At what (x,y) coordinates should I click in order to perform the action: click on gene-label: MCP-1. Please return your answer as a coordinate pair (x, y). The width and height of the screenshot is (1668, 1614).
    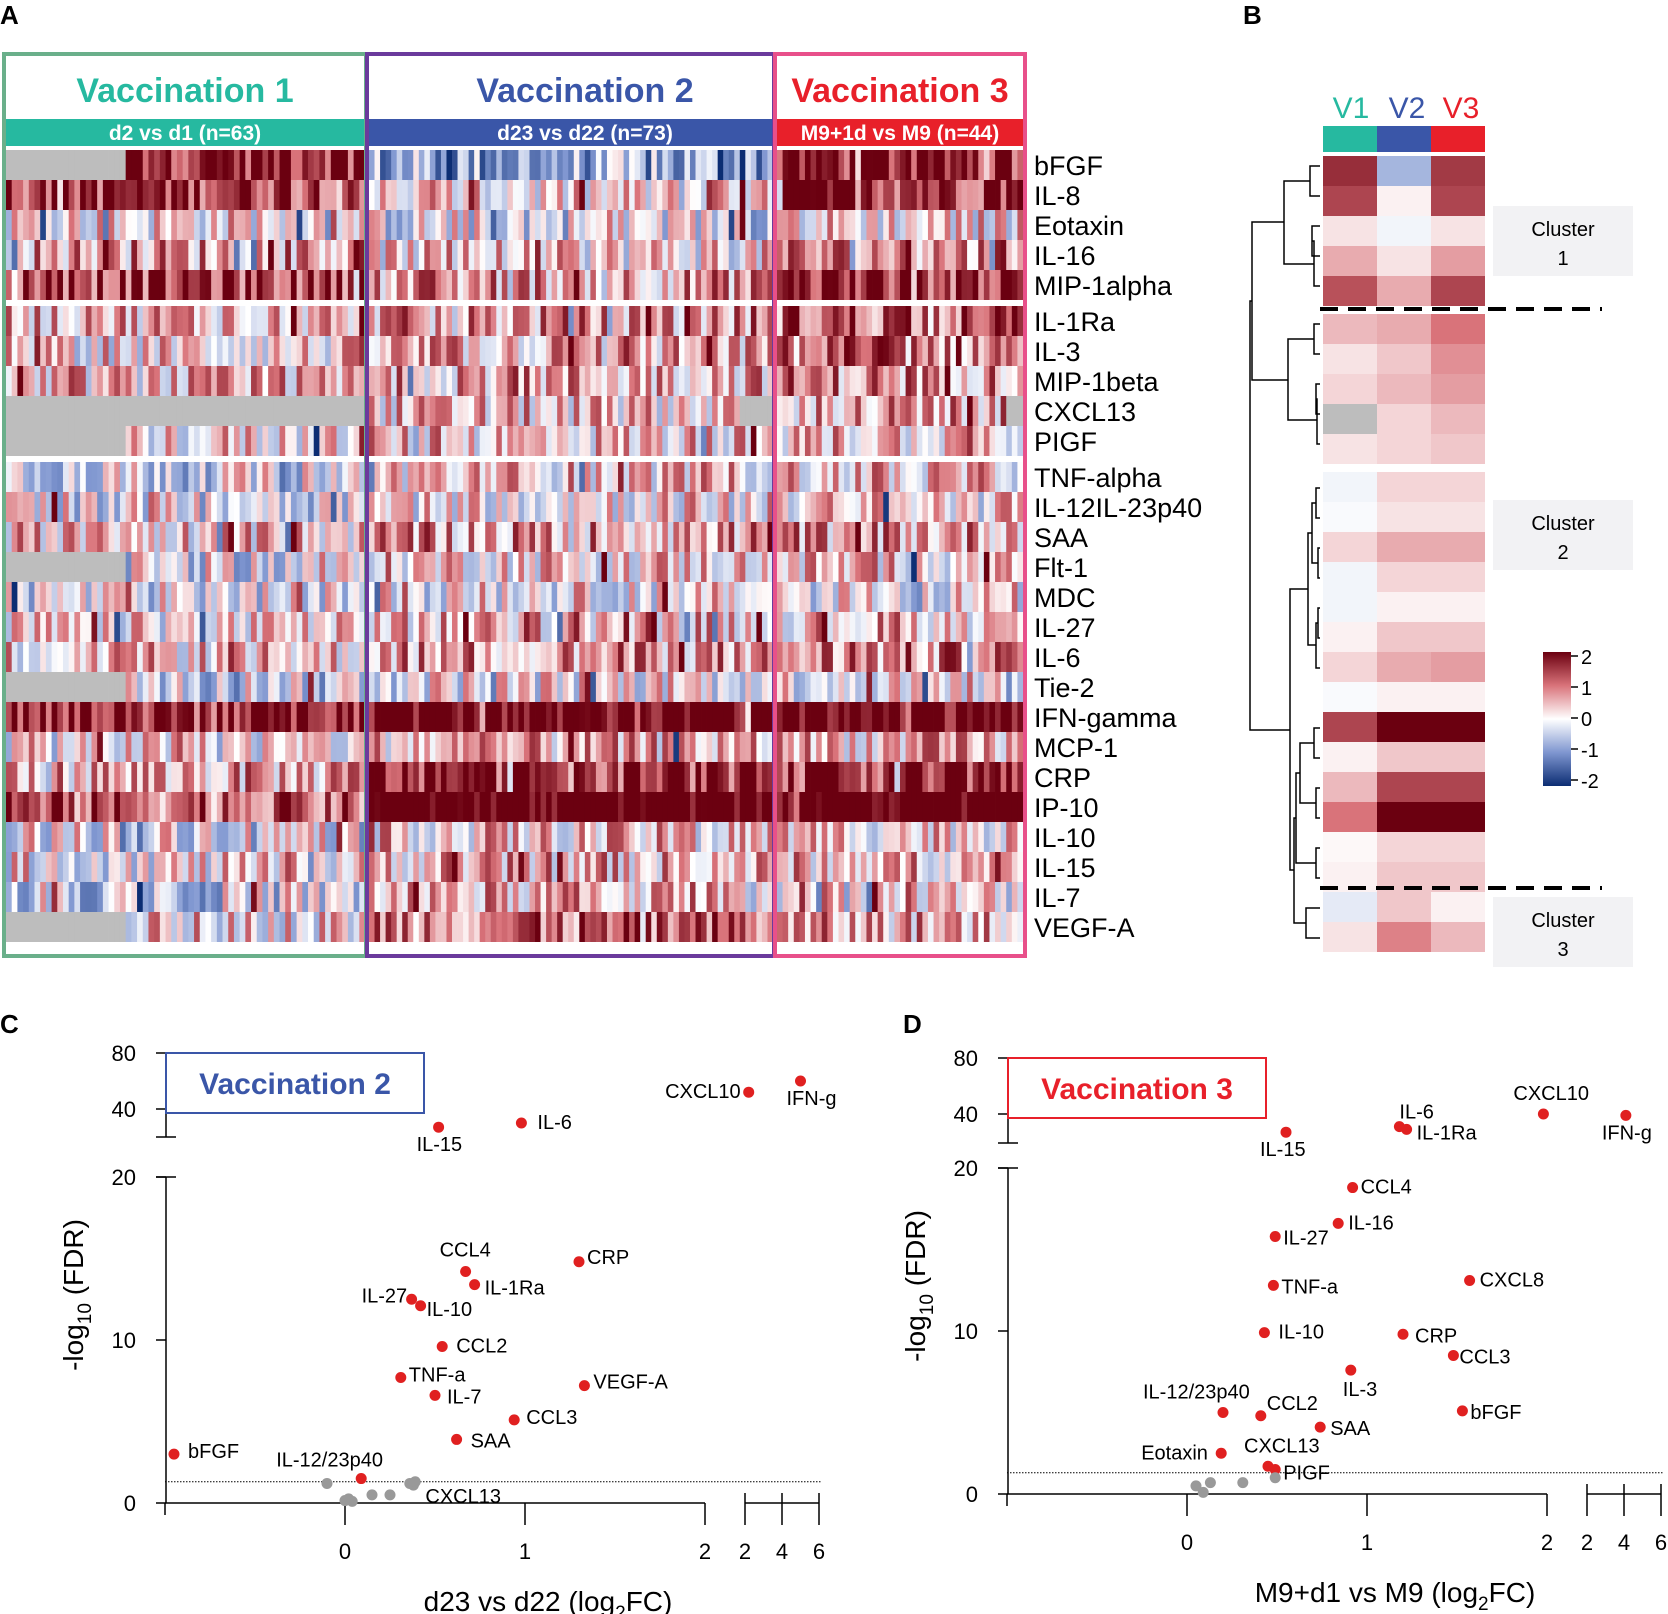
    Looking at the image, I should click on (1076, 748).